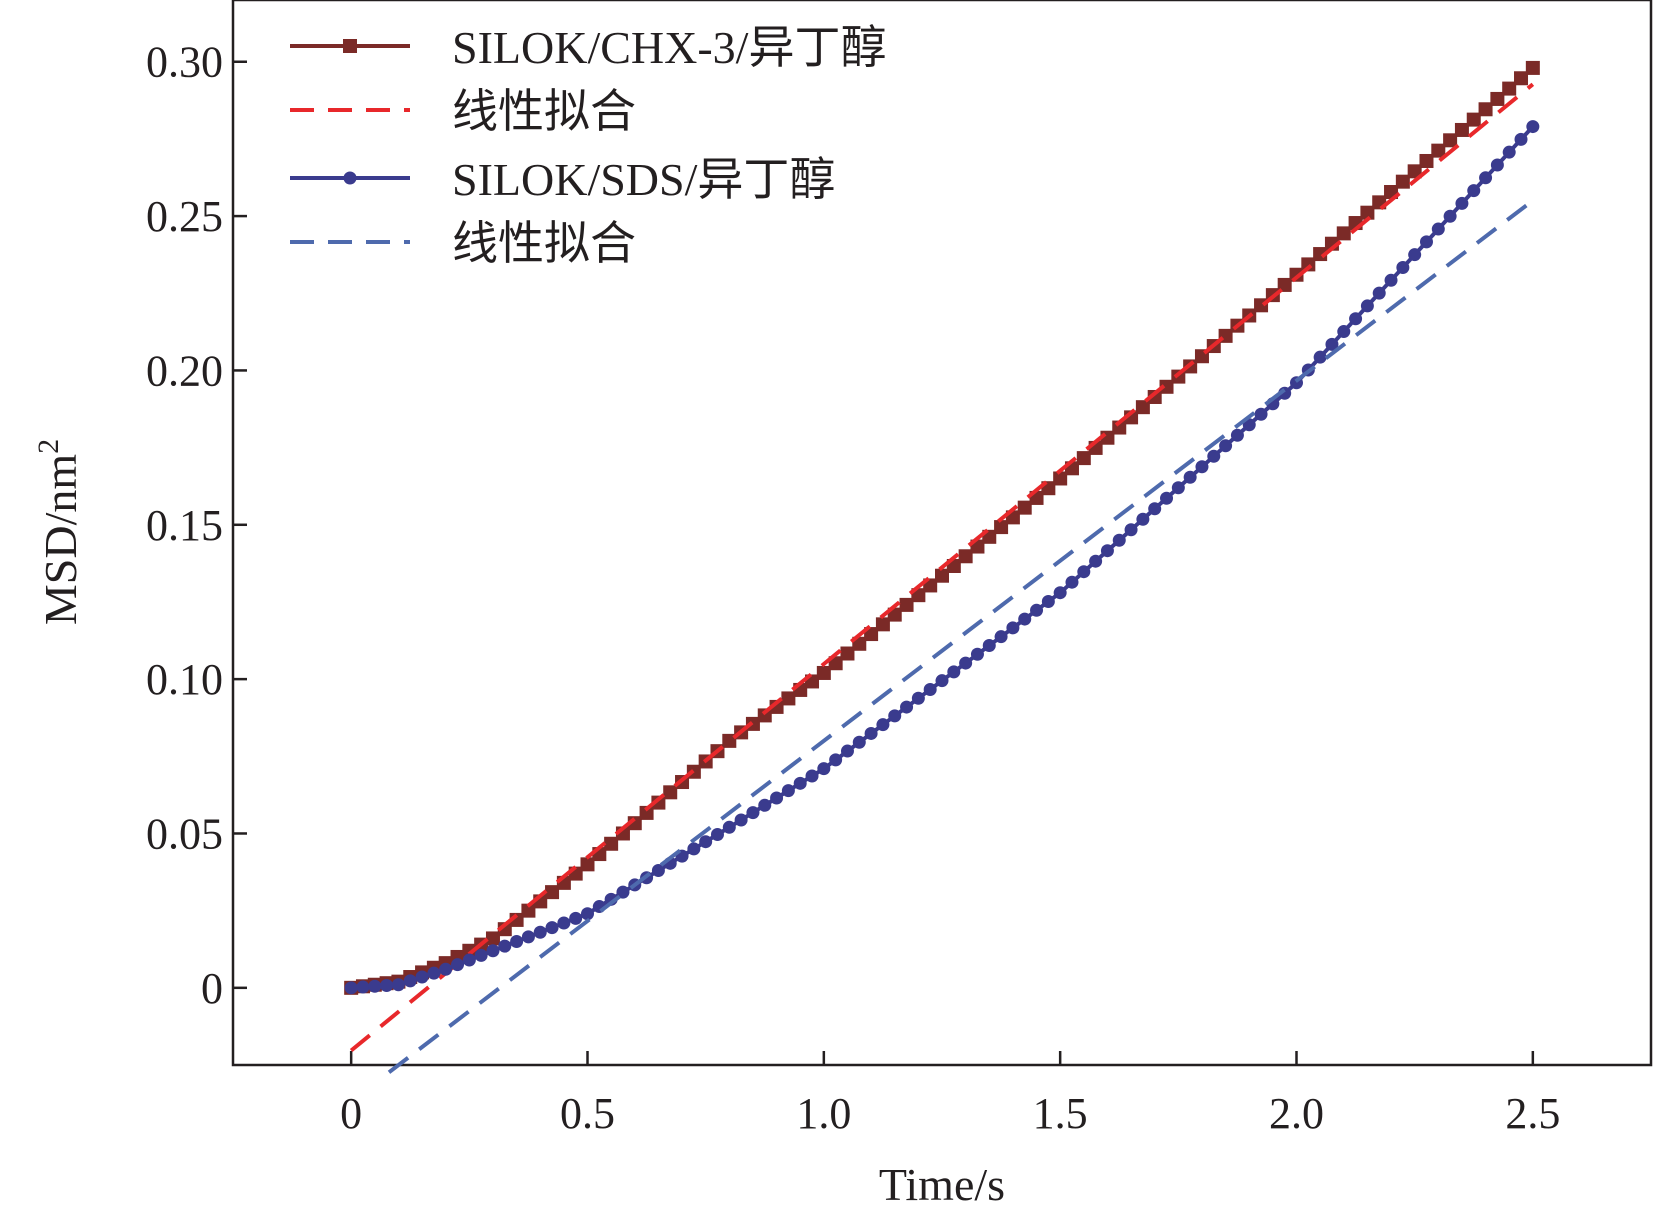 The height and width of the screenshot is (1224, 1653). Describe the element at coordinates (562, 179) in the screenshot. I see `legend-item: SILOK/SDS/异丁醇` at that location.